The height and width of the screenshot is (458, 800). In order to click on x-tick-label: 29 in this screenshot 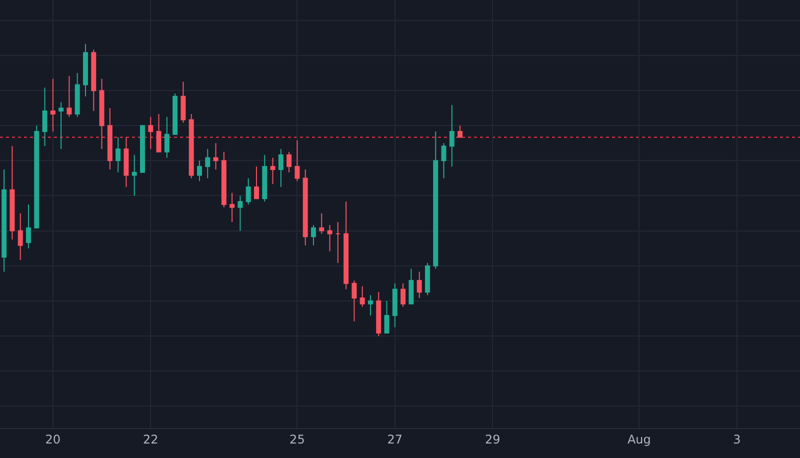, I will do `click(492, 439)`.